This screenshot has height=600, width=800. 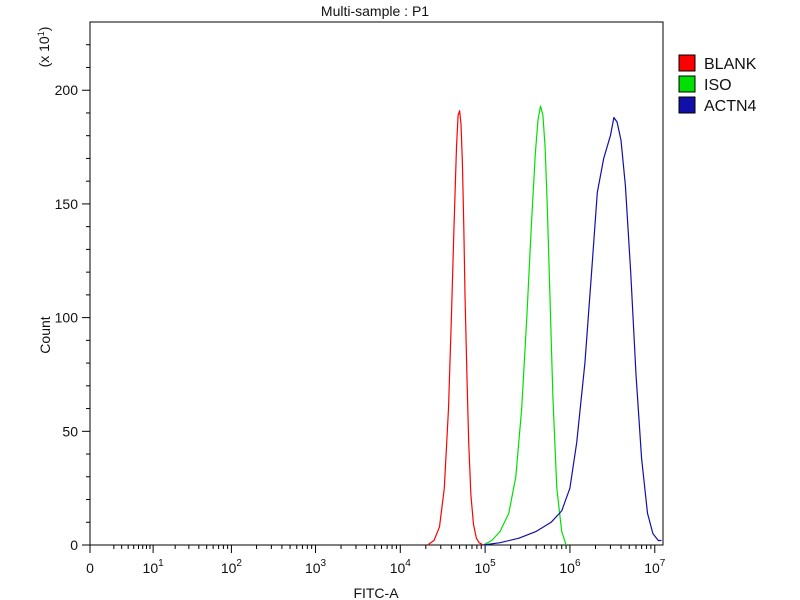 I want to click on x-tick-label: 10⁶, so click(x=570, y=567).